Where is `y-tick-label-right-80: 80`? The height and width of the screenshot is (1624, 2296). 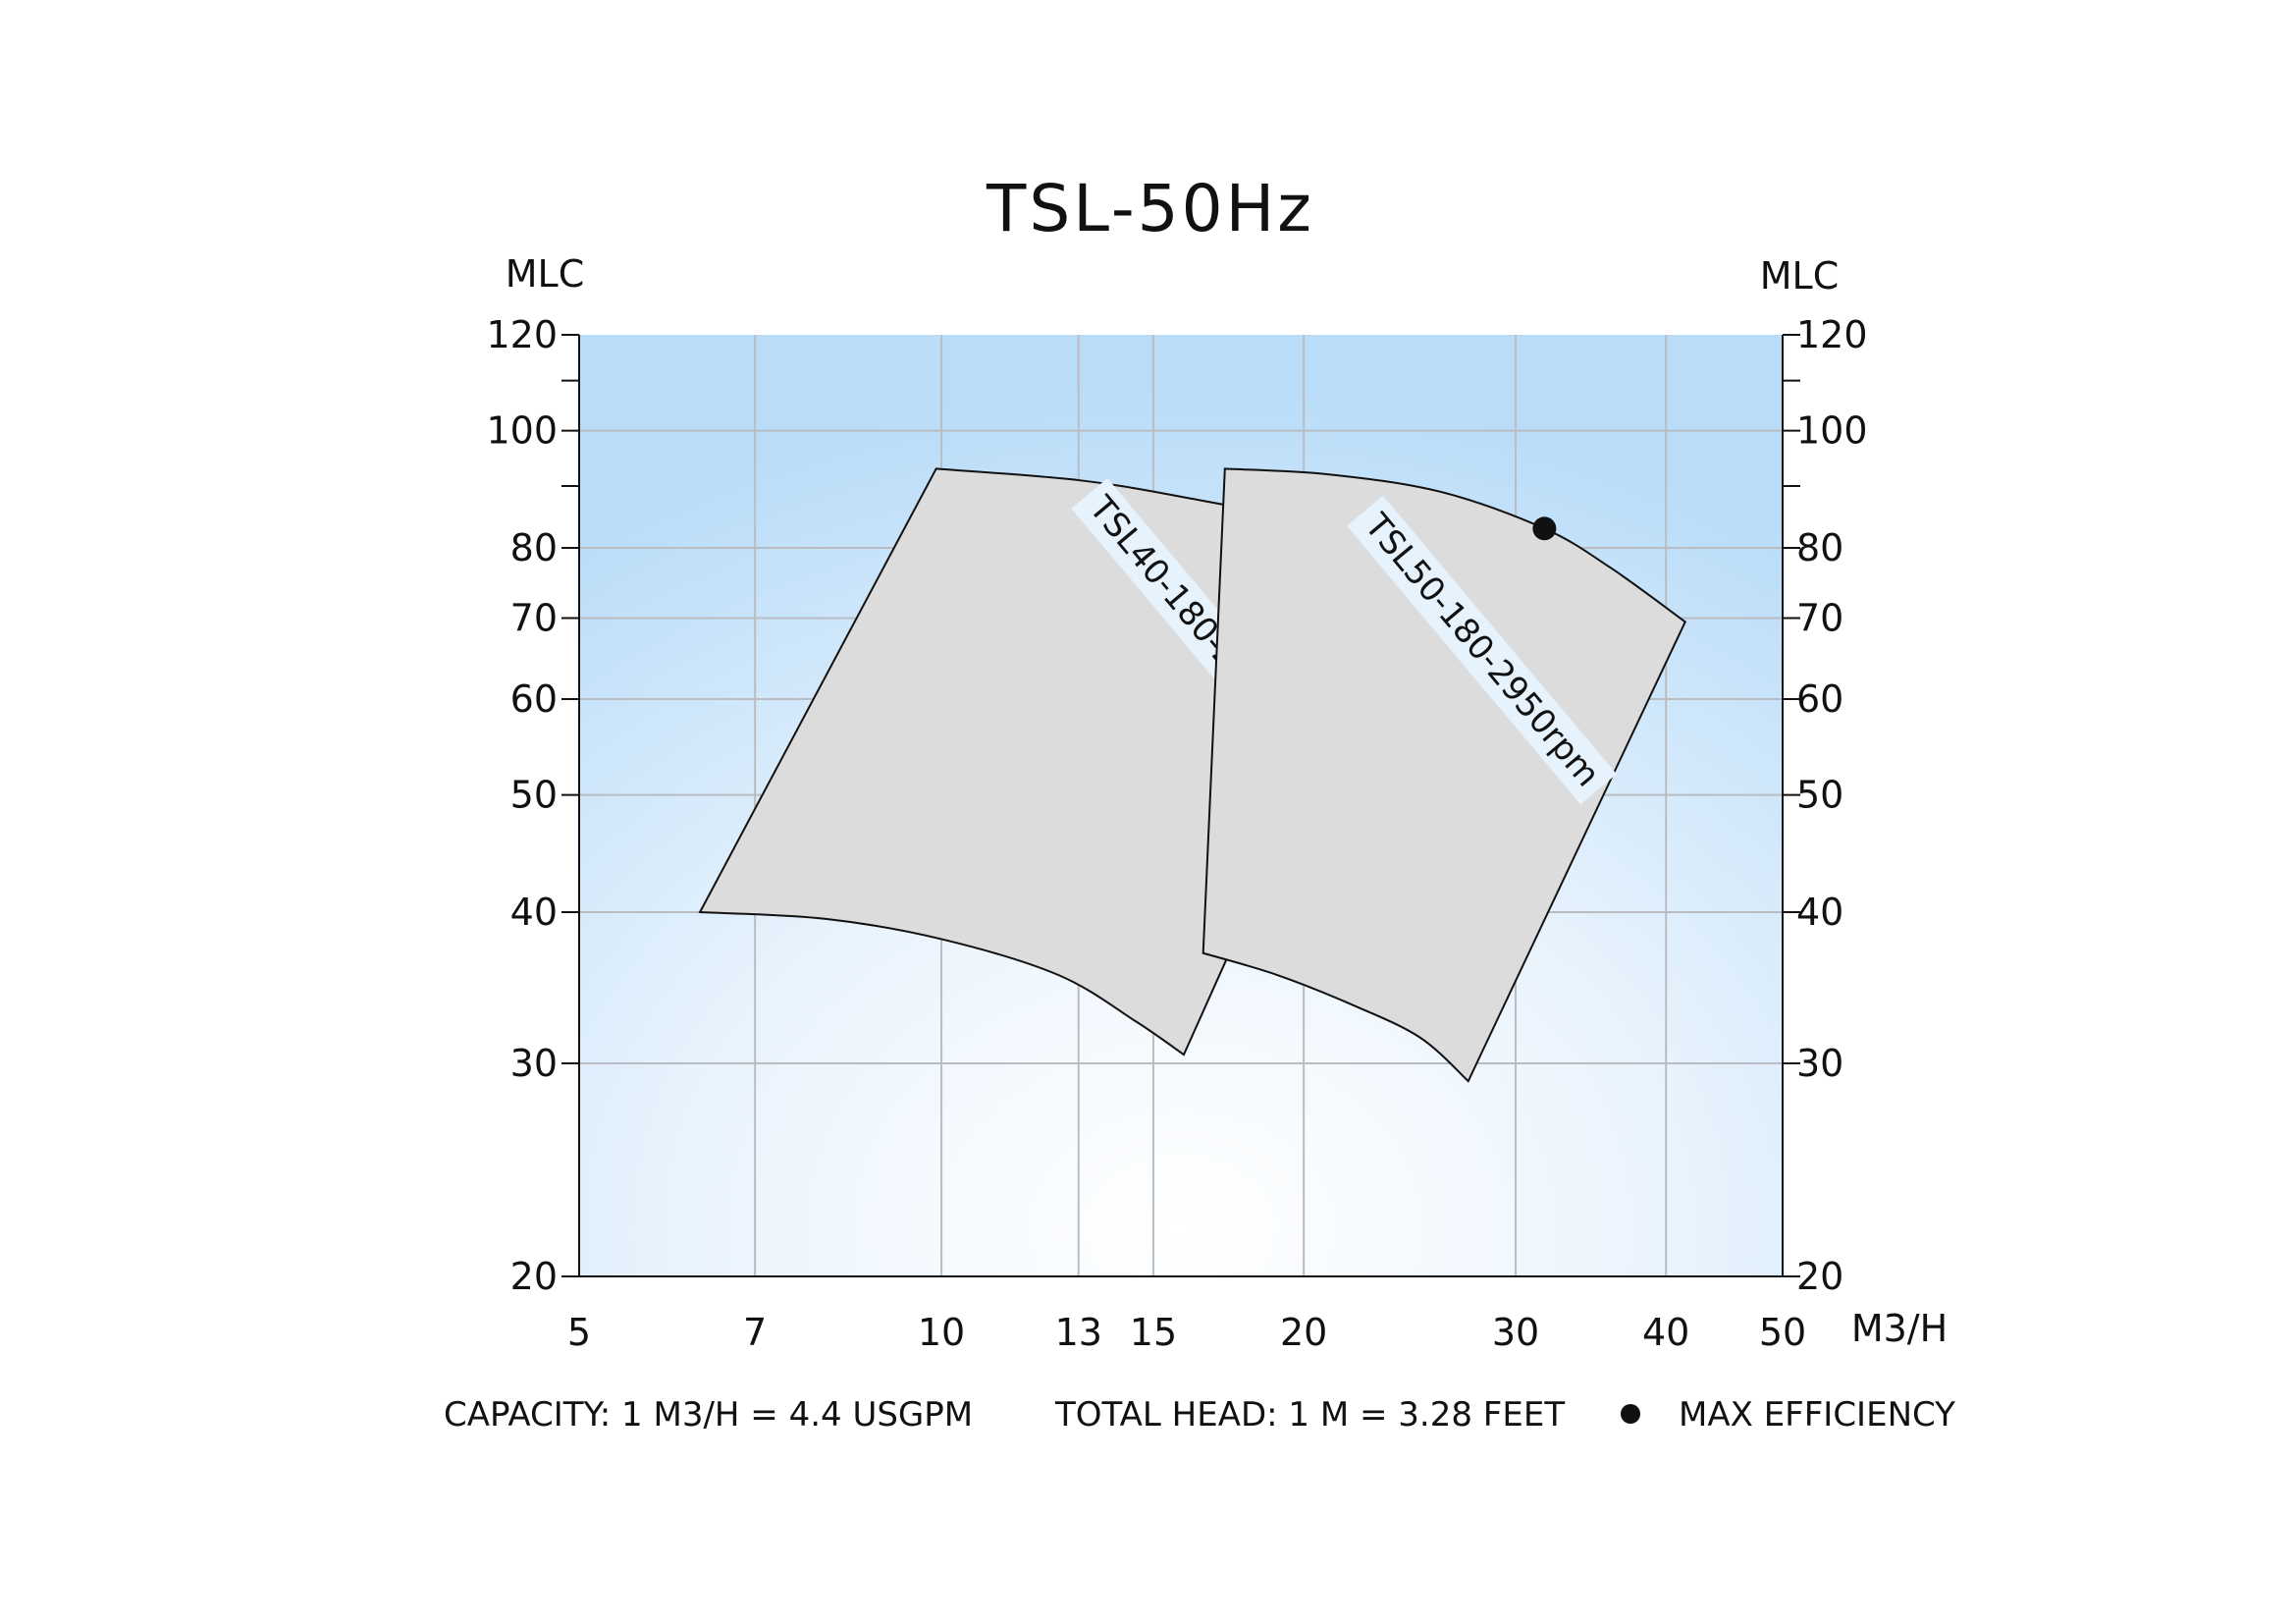 y-tick-label-right-80: 80 is located at coordinates (1820, 547).